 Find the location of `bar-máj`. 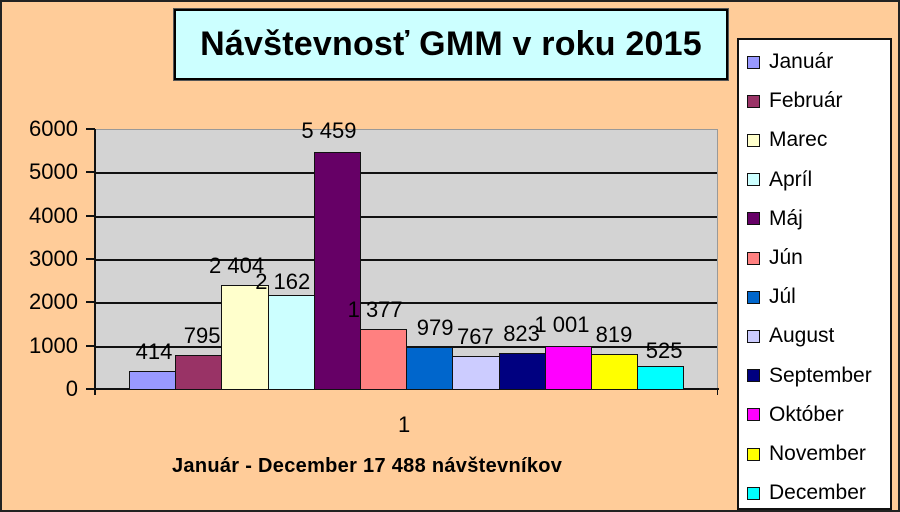

bar-máj is located at coordinates (337, 271).